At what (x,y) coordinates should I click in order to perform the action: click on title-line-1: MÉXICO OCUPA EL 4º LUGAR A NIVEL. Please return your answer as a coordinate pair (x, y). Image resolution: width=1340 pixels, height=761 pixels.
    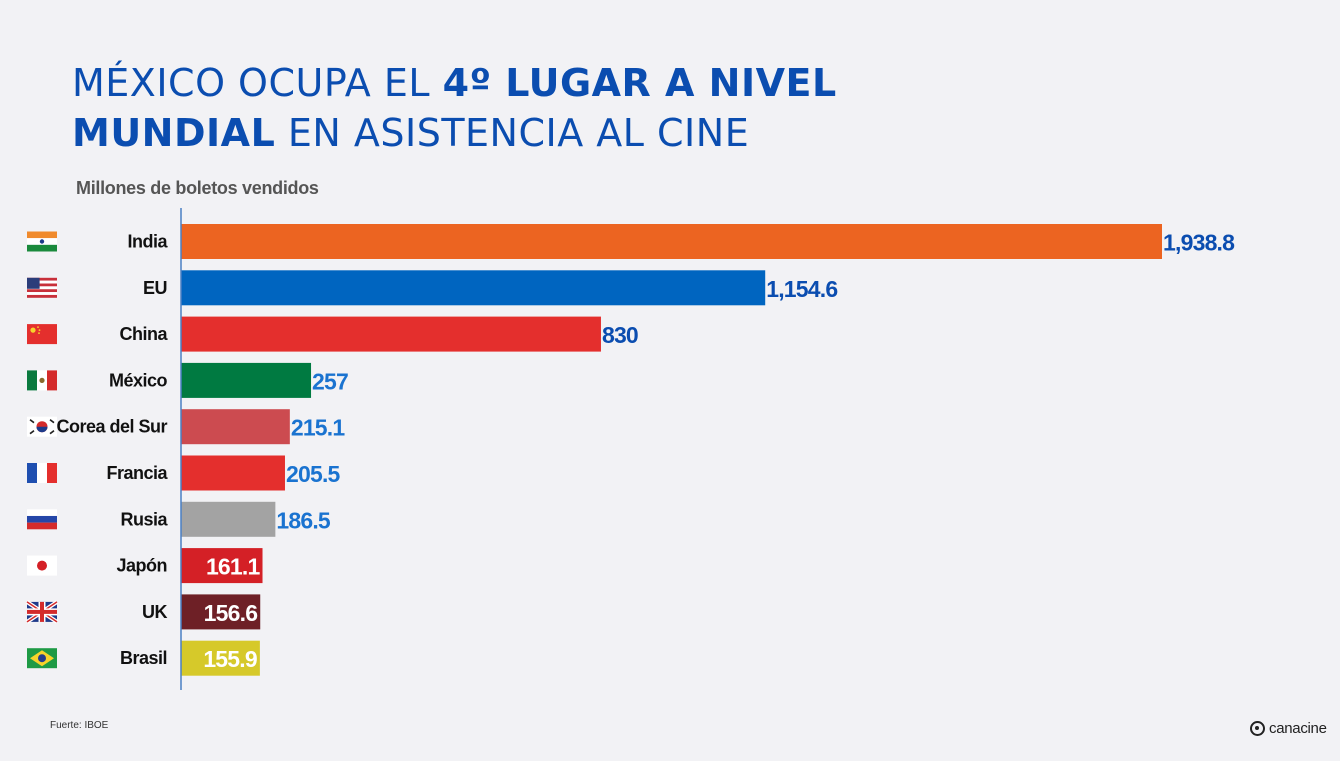
    Looking at the image, I should click on (454, 83).